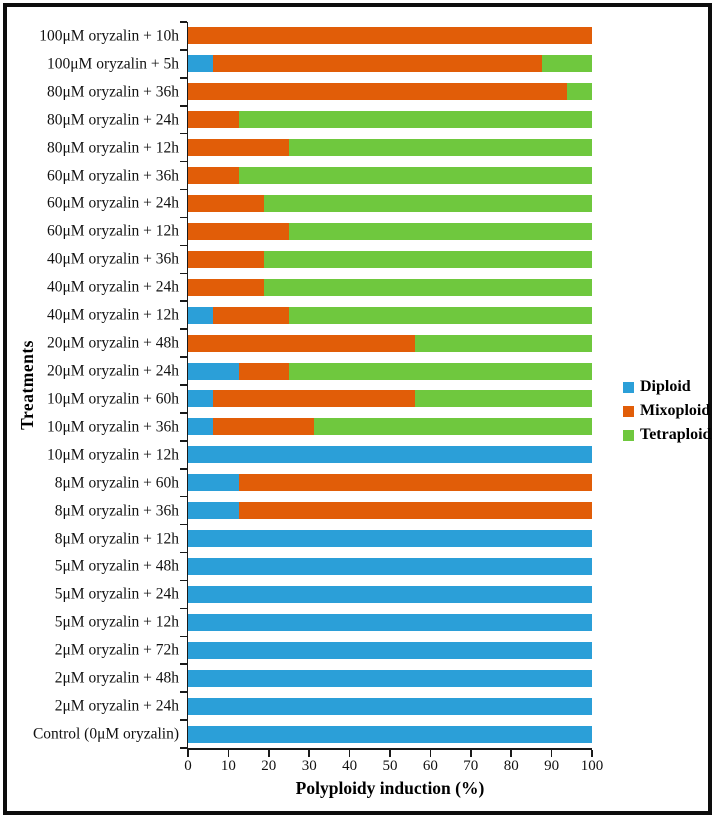  Describe the element at coordinates (319, 287) in the screenshot. I see `bar-row: 40μM oryzalin + 24h` at that location.